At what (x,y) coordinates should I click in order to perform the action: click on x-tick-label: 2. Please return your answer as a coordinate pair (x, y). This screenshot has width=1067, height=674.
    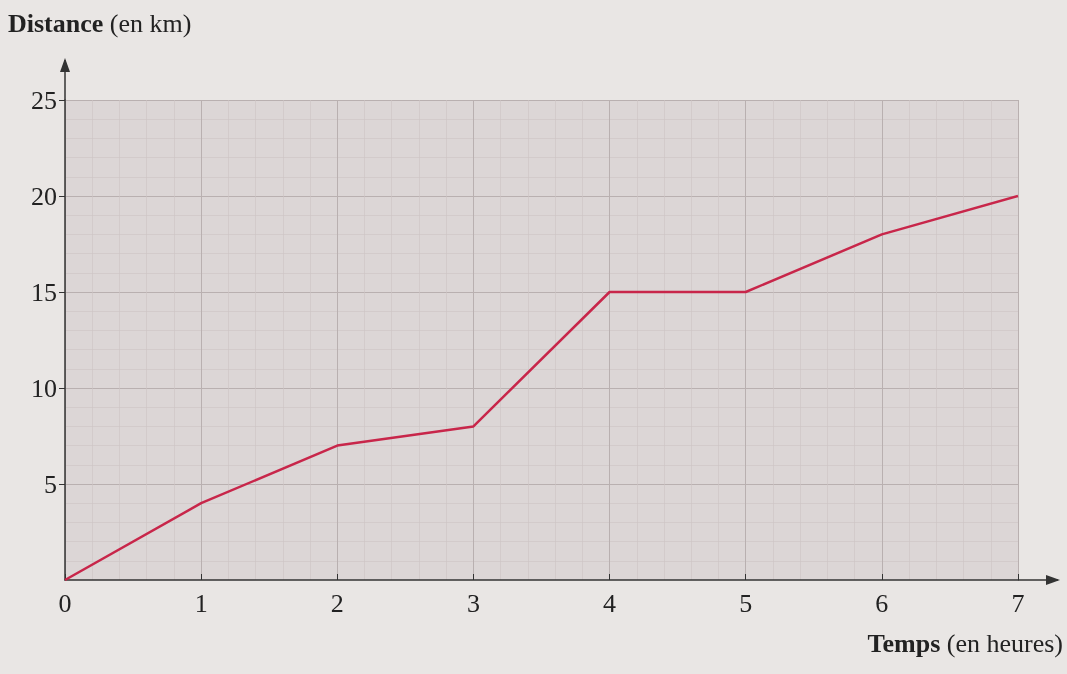
    Looking at the image, I should click on (337, 603).